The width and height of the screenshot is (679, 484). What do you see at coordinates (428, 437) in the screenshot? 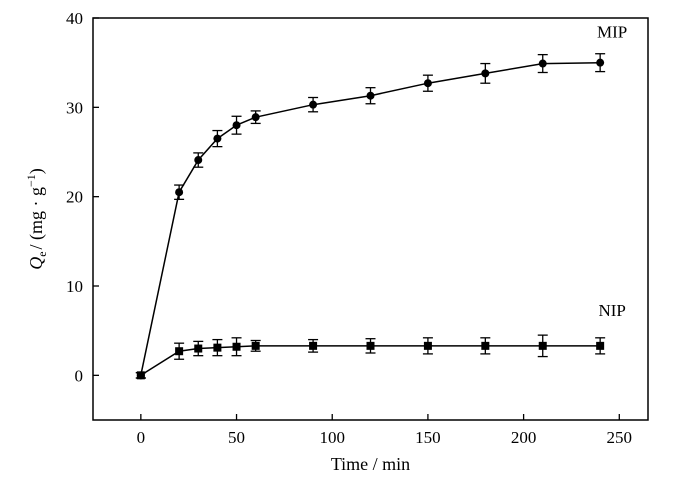
I see `x-tick-label: 150` at bounding box center [428, 437].